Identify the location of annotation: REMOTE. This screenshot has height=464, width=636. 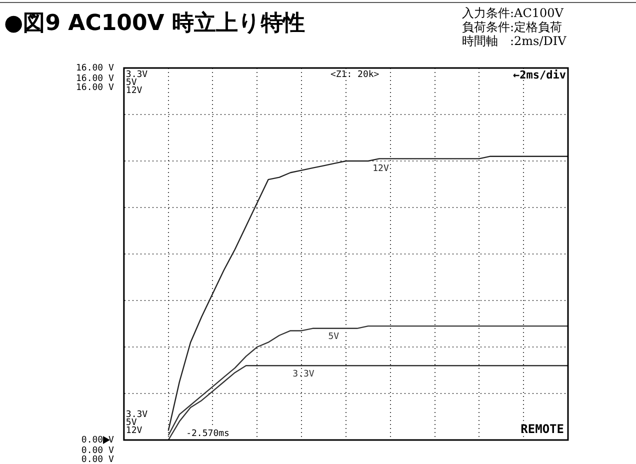
(542, 429).